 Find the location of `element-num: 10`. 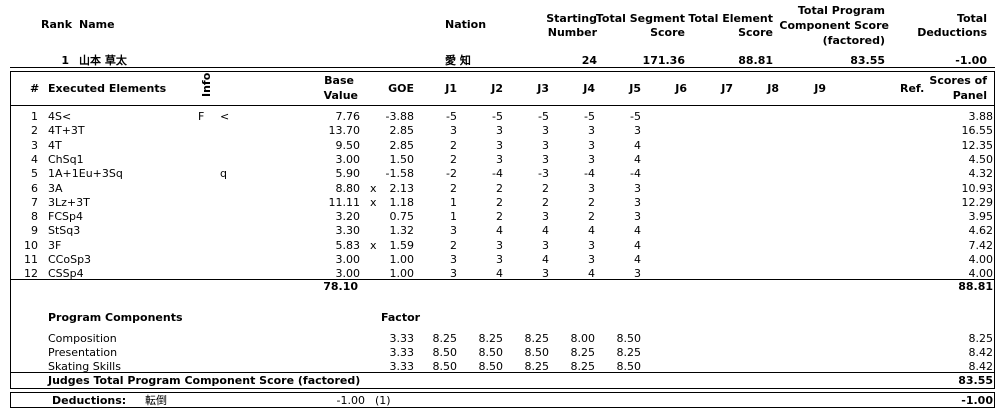

element-num: 10 is located at coordinates (31, 245).